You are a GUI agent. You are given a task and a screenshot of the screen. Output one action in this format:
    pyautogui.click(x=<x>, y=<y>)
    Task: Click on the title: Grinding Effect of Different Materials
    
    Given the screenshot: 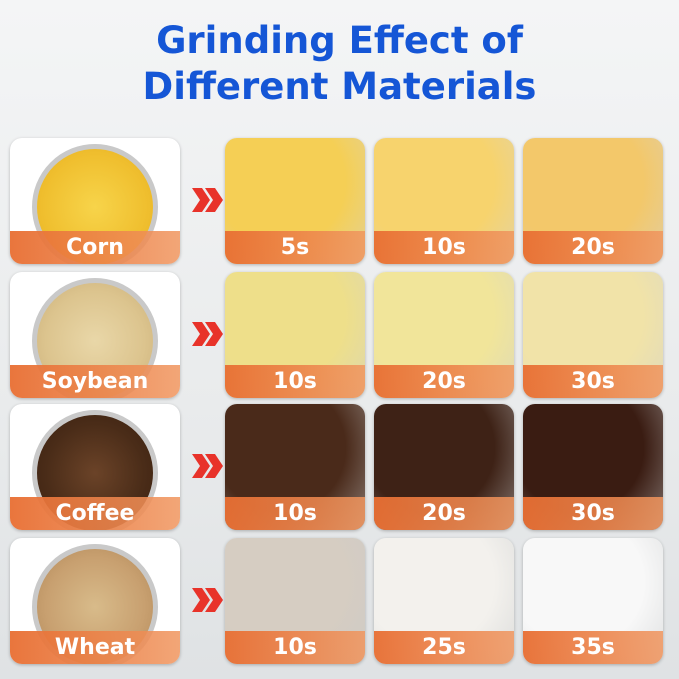 What is the action you would take?
    pyautogui.click(x=339, y=63)
    